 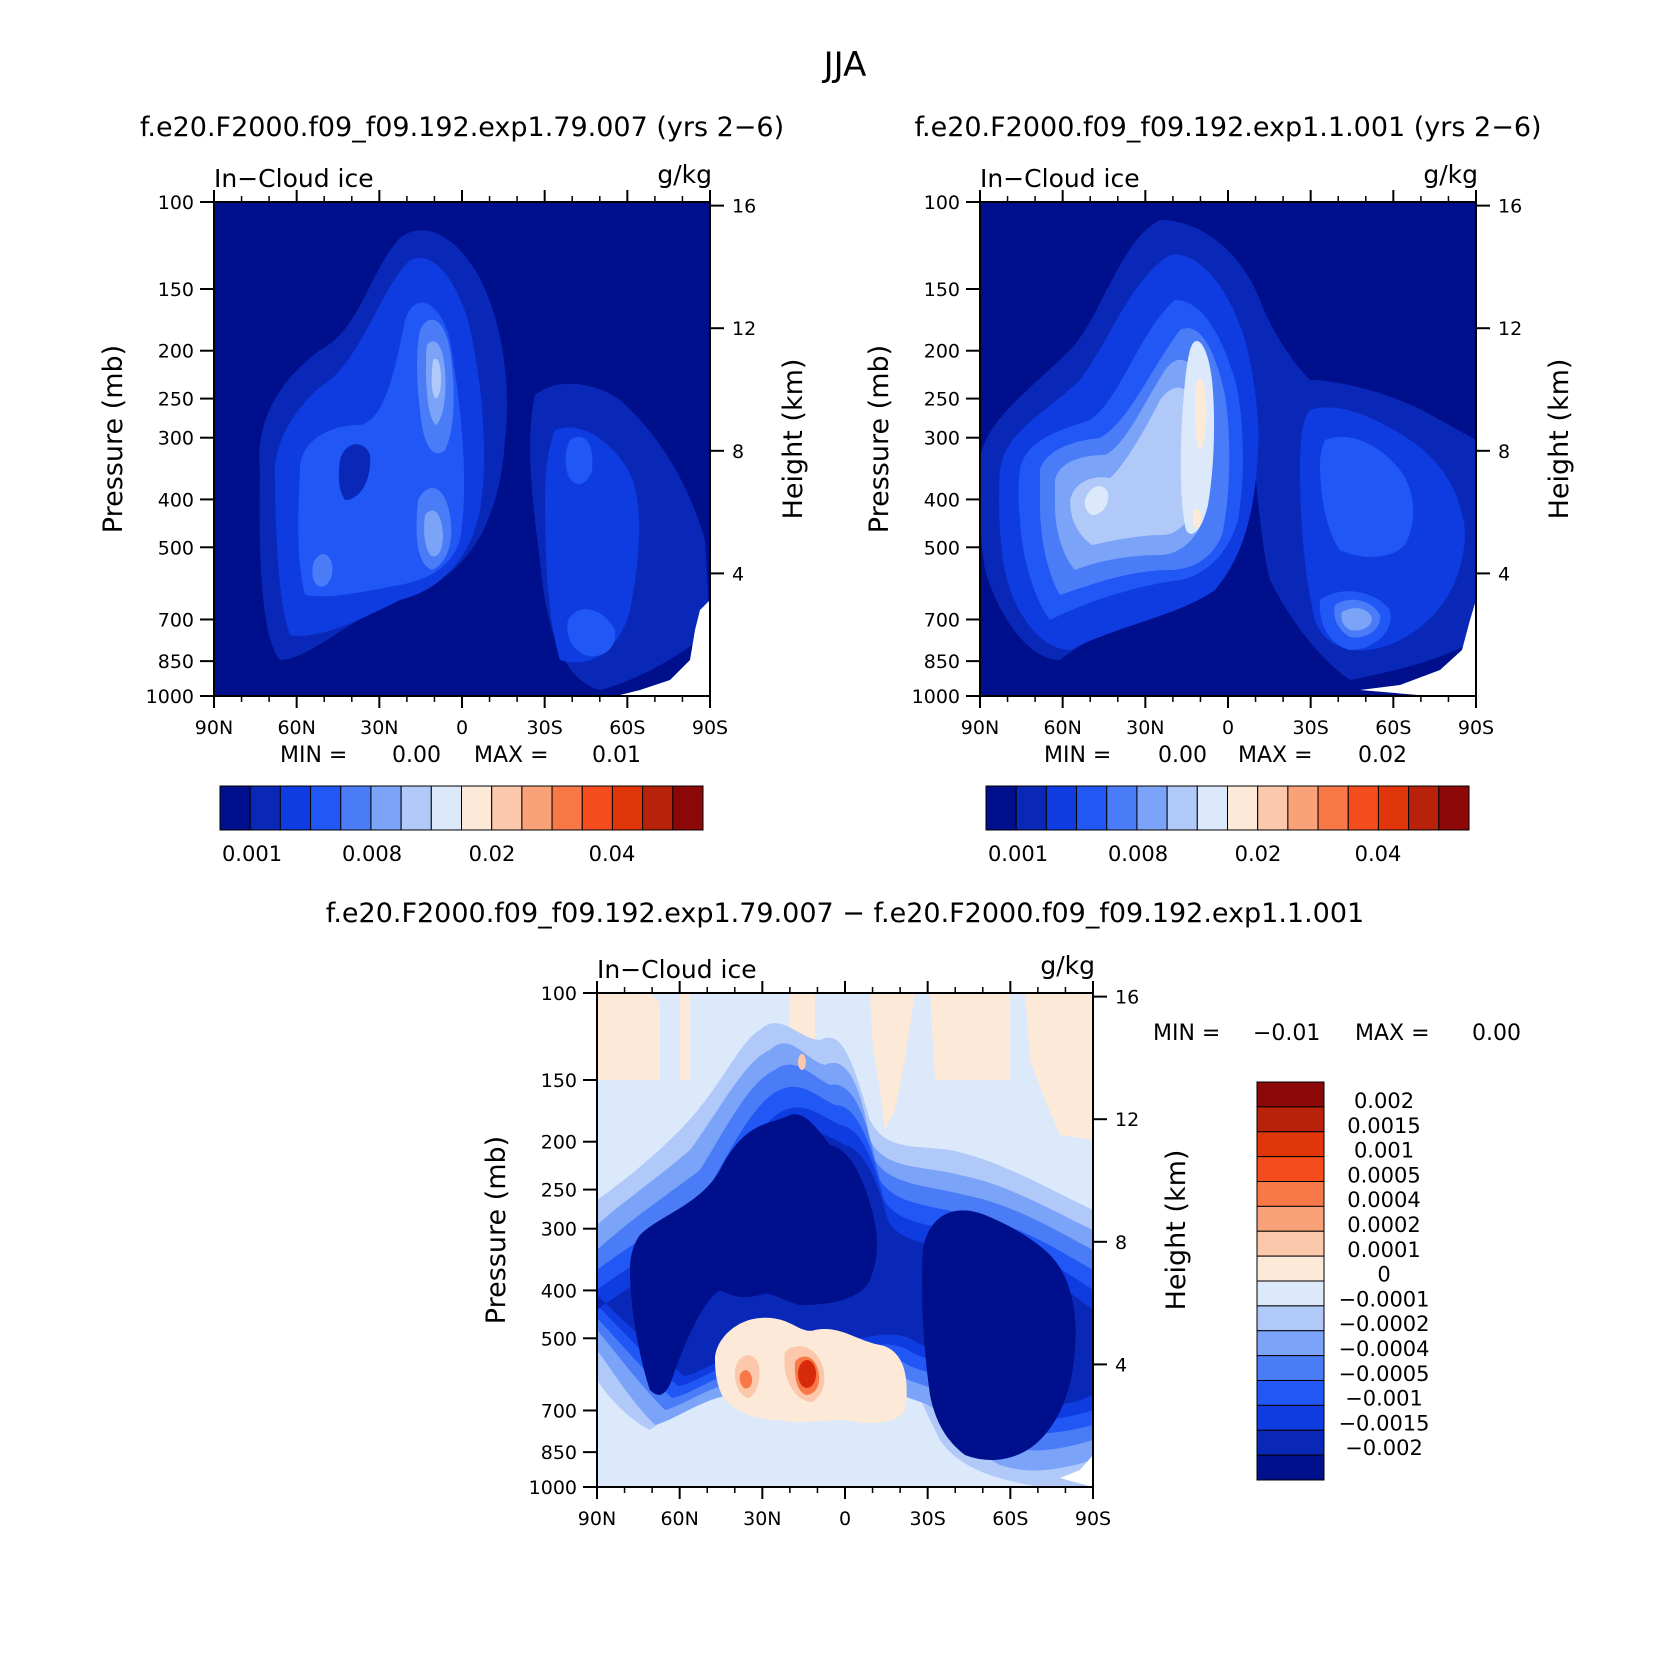 I want to click on panel-3-y-axis-title: Pressure (mb), so click(x=496, y=1230).